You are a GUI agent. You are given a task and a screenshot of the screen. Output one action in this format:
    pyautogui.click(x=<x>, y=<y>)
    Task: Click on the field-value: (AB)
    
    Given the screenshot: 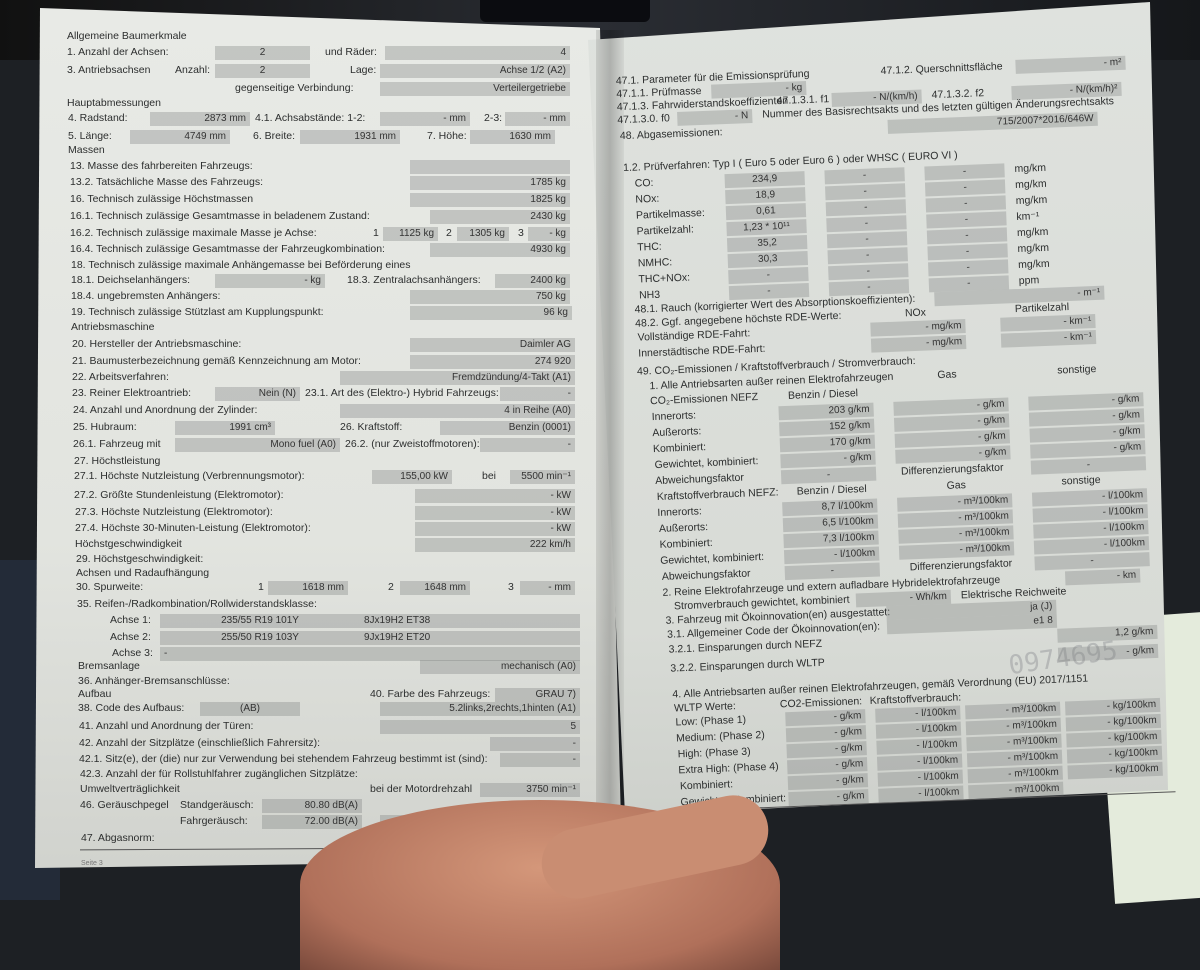 What is the action you would take?
    pyautogui.click(x=250, y=709)
    